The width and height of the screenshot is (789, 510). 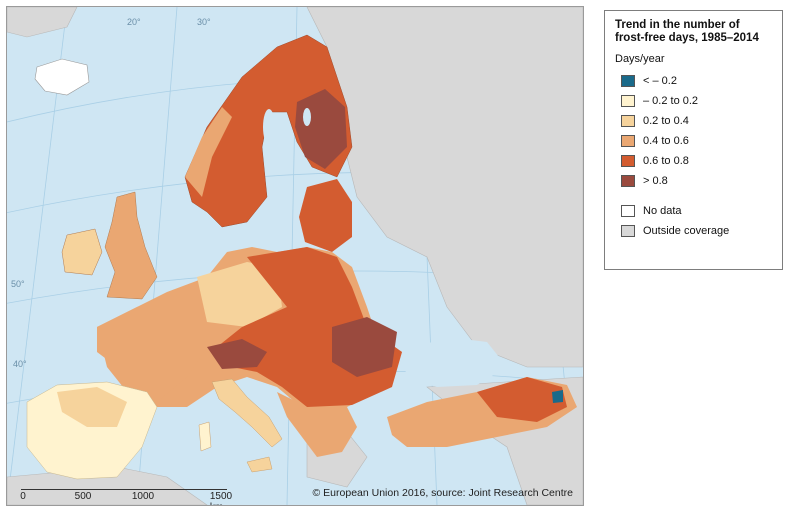 I want to click on italy, so click(x=247, y=413).